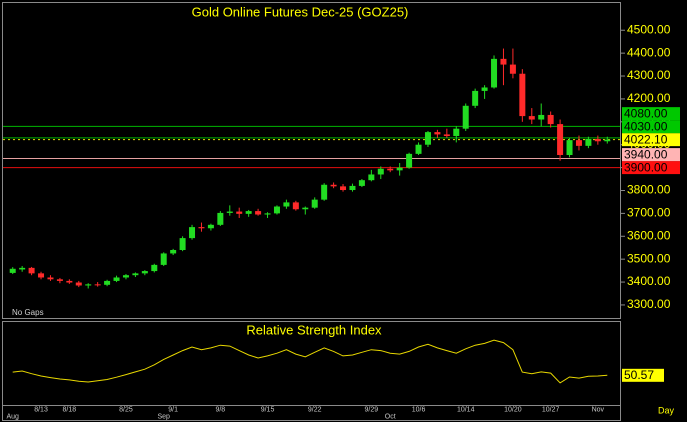 The height and width of the screenshot is (422, 687). I want to click on level-label: 4030.00, so click(646, 126).